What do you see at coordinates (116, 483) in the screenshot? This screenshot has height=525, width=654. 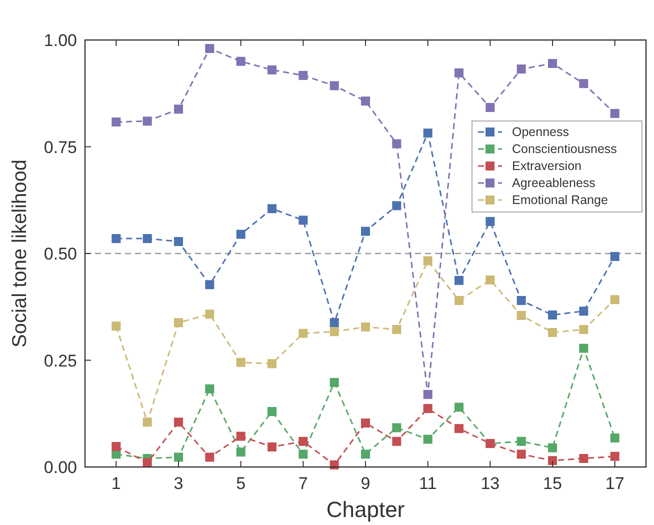 I see `x-tick-label: 1` at bounding box center [116, 483].